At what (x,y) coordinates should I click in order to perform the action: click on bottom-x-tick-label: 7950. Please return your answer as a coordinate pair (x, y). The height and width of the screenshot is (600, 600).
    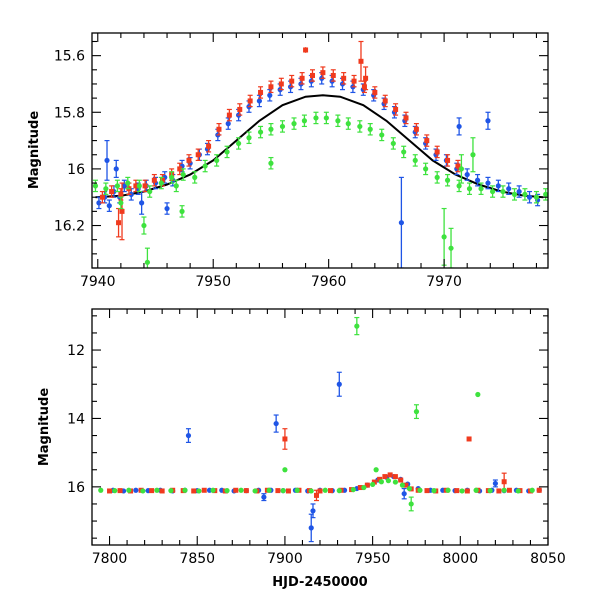
    Looking at the image, I should click on (373, 559).